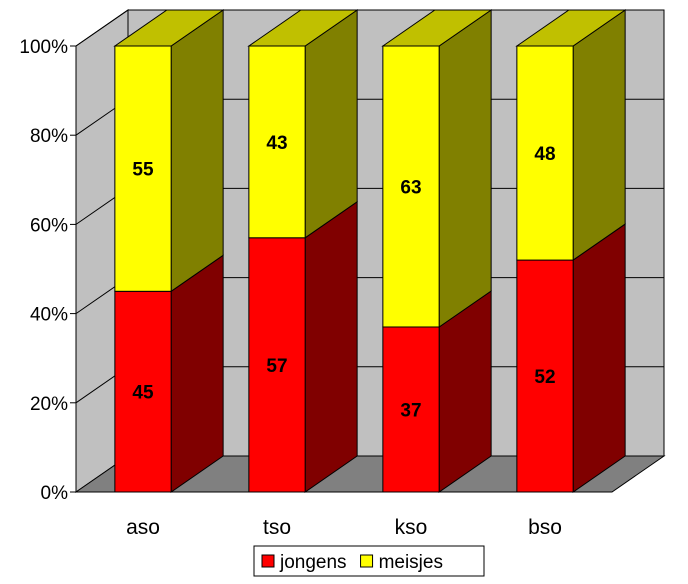 This screenshot has height=584, width=688. Describe the element at coordinates (268, 561) in the screenshot. I see `legend-swatch-jongens` at that location.